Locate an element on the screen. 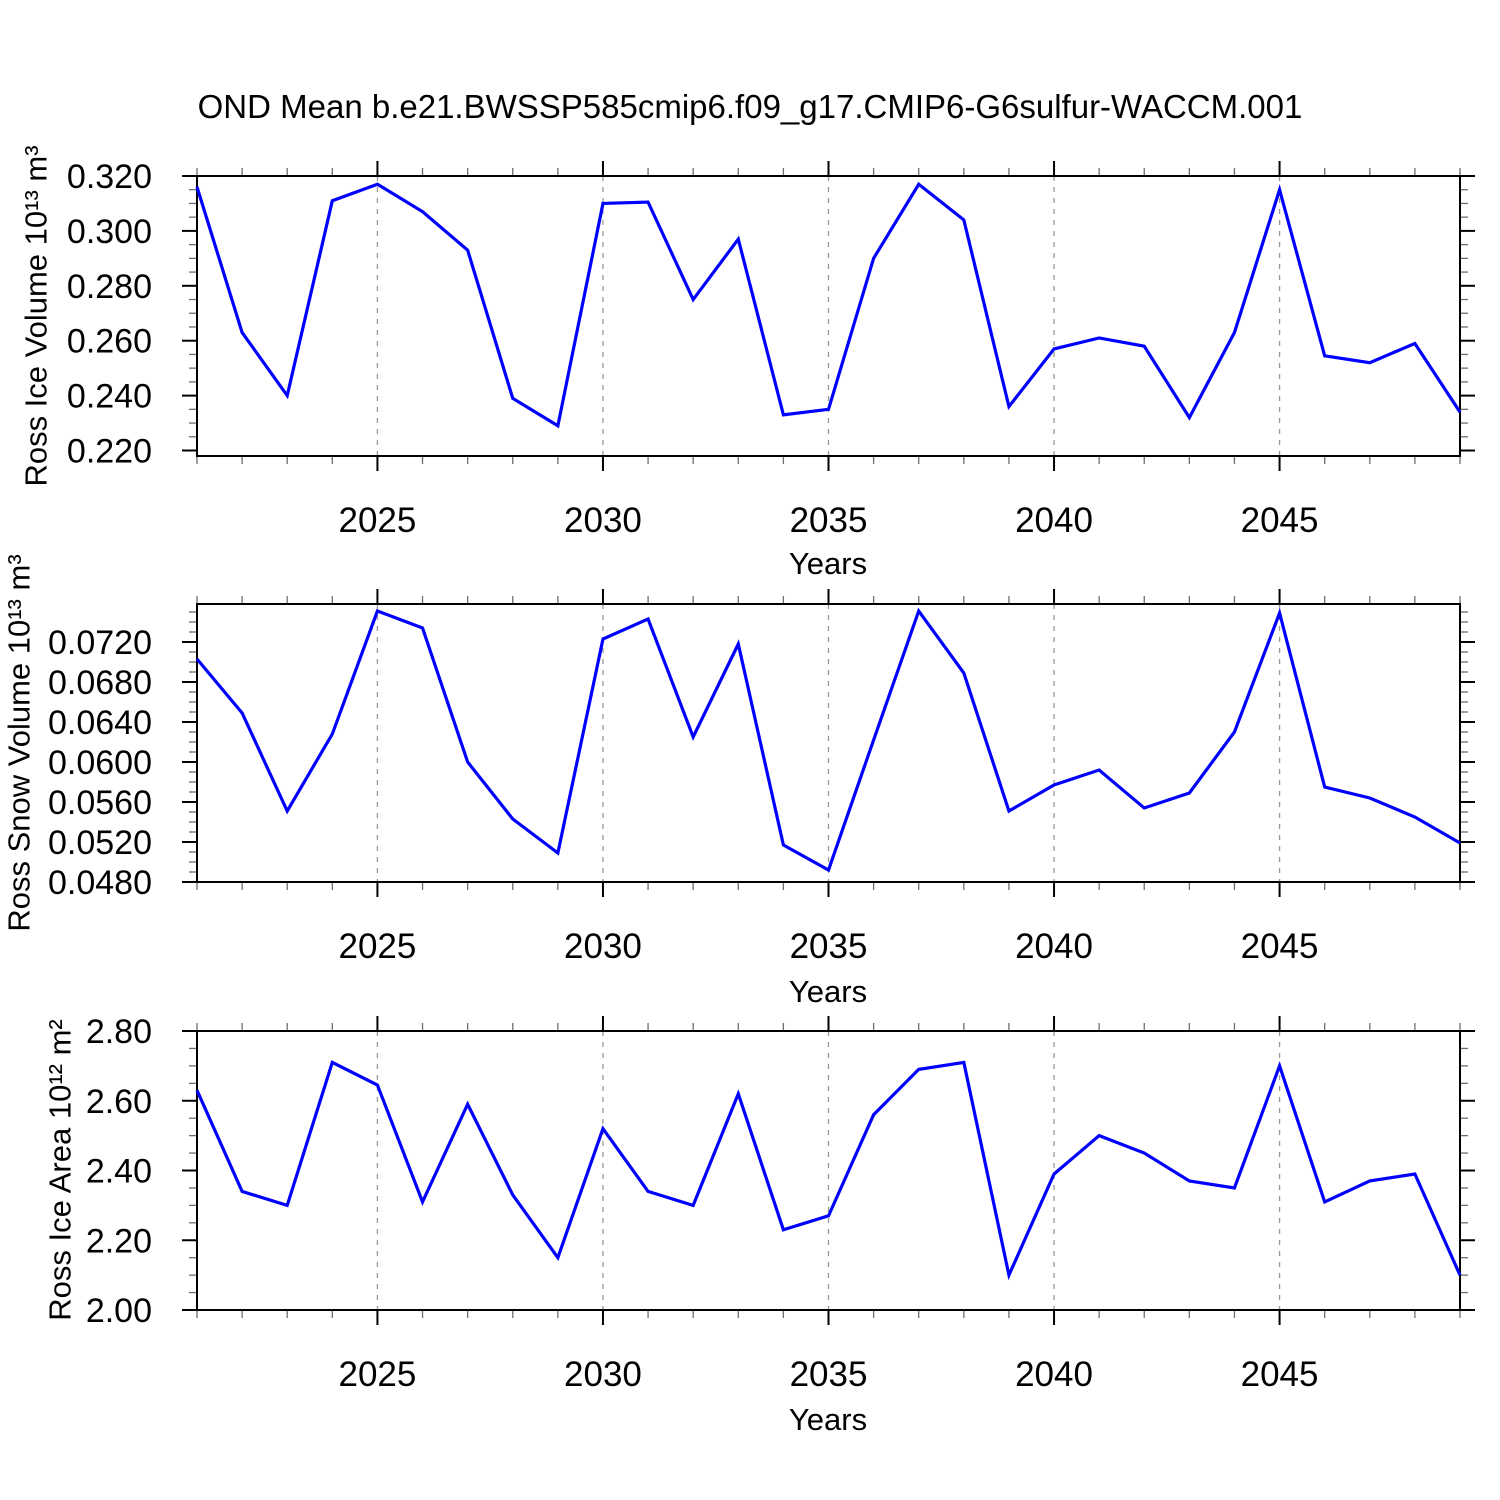  y-tick-label: 0.260 is located at coordinates (109, 342).